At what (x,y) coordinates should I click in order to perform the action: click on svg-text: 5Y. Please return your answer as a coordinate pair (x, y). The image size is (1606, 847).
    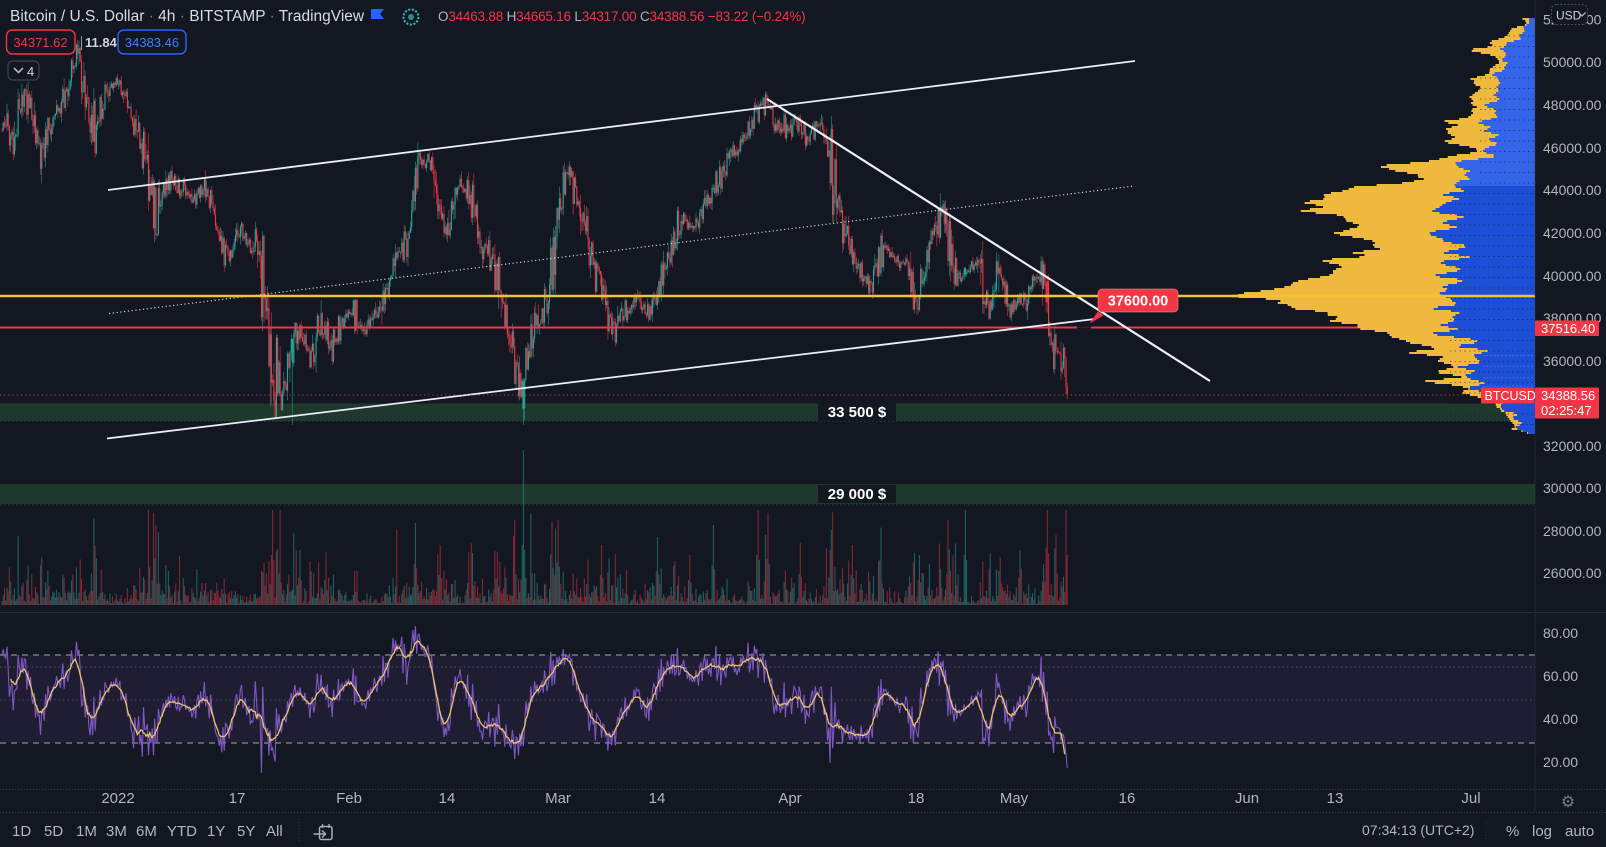
    Looking at the image, I should click on (246, 831).